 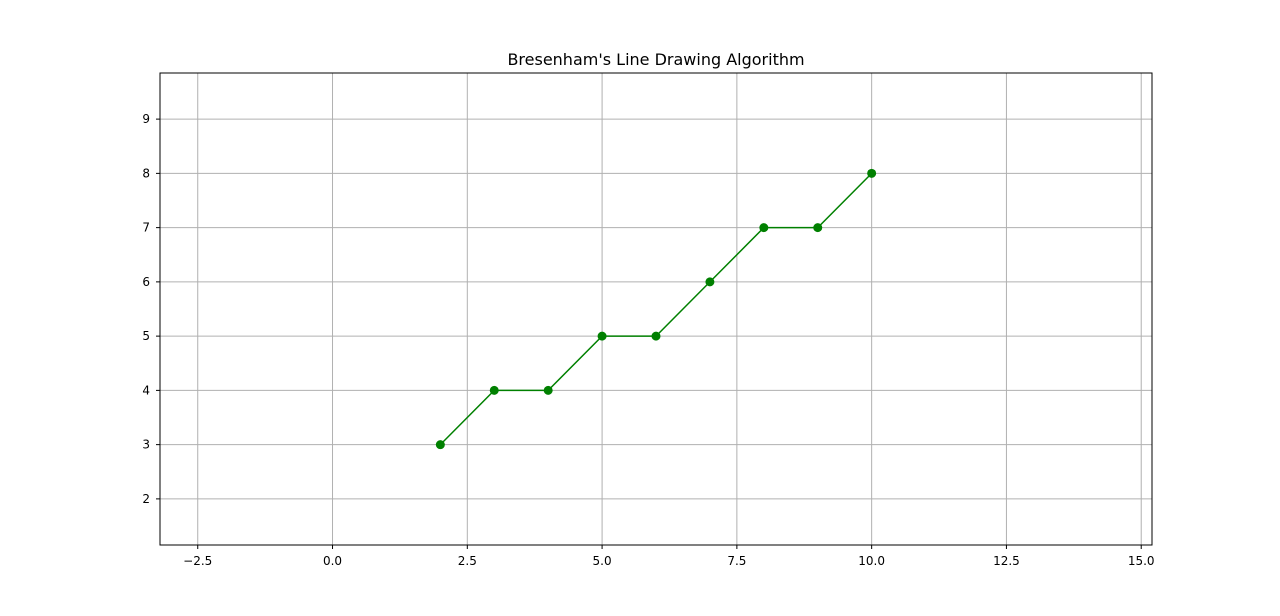 I want to click on x-tick-label: 10.0, so click(x=871, y=561).